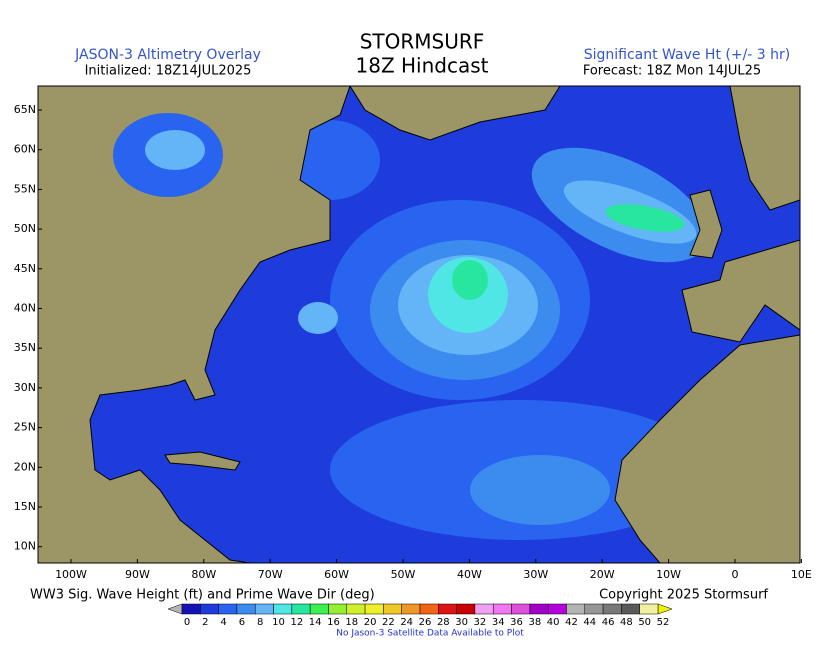 The width and height of the screenshot is (840, 653). What do you see at coordinates (461, 622) in the screenshot?
I see `colorbar-label: 30` at bounding box center [461, 622].